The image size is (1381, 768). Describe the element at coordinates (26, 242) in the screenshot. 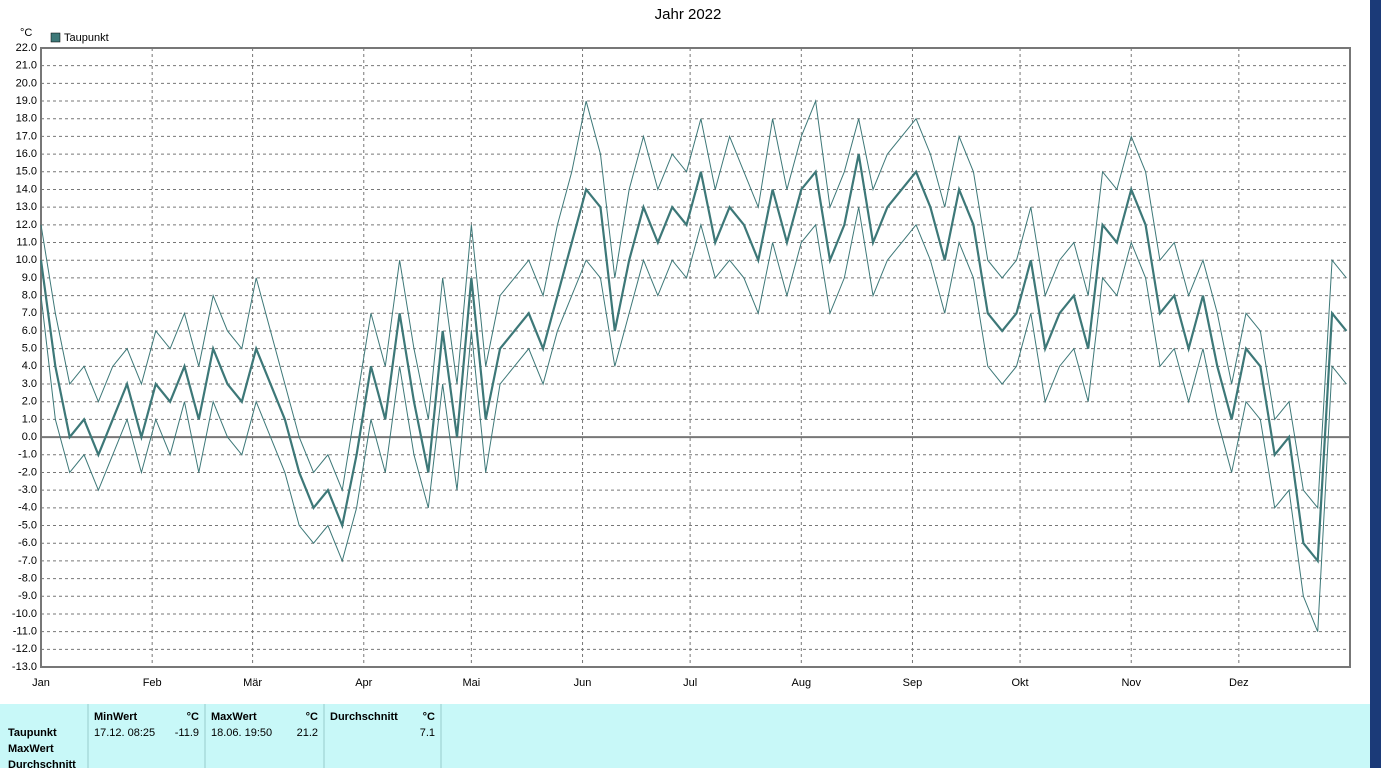

I see `y-tick-label: 11.0` at that location.